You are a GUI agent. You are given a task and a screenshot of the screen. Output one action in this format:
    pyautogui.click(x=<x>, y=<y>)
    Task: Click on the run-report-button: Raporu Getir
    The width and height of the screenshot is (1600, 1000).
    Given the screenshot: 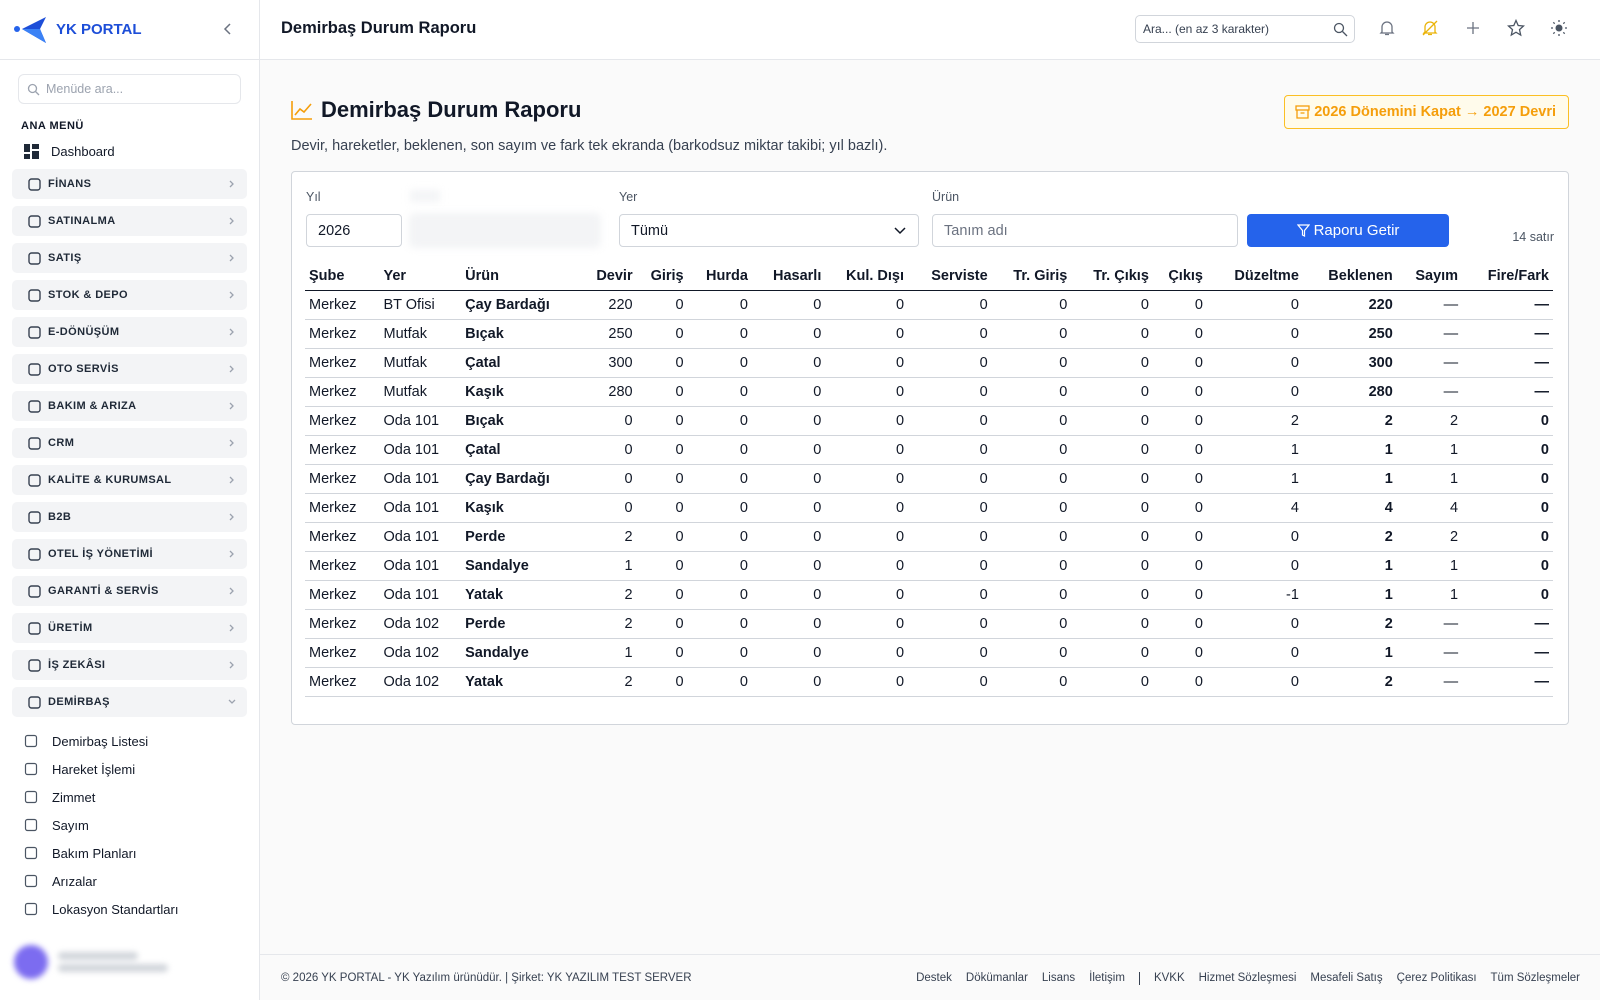 What is the action you would take?
    pyautogui.click(x=1348, y=230)
    